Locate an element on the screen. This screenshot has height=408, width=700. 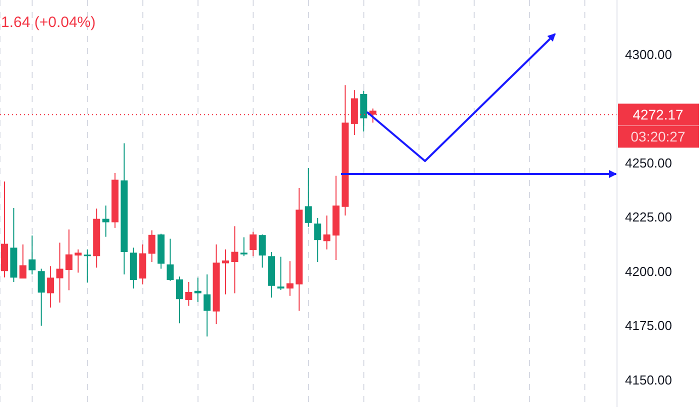
annotation: 1.64 (+0.04%) is located at coordinates (48, 22).